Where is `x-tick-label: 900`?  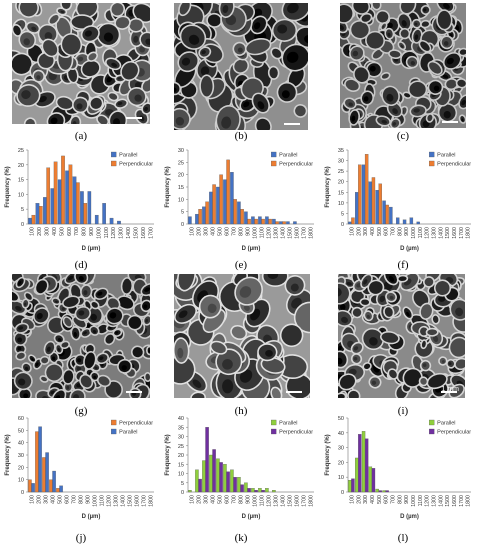 x-tick-label: 900 is located at coordinates (249, 499).